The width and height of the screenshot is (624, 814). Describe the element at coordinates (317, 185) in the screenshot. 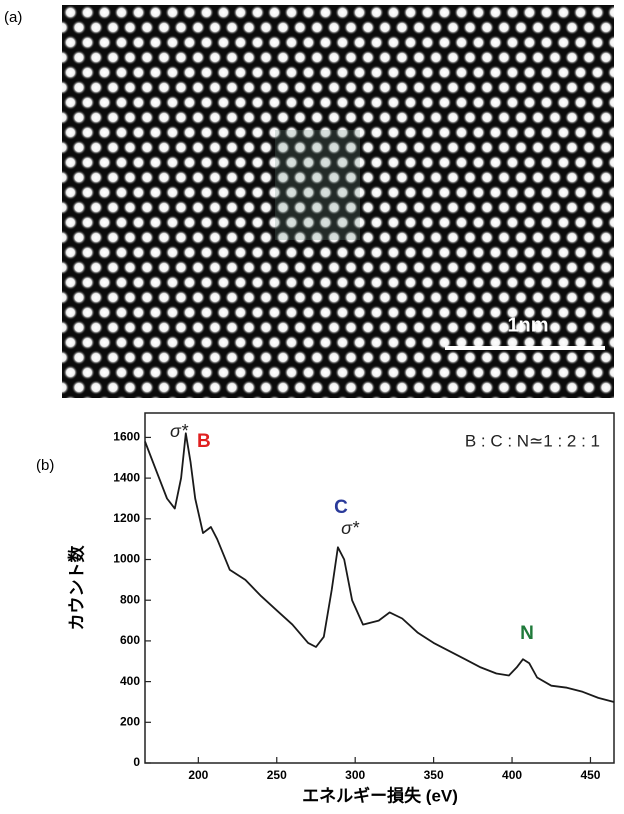

I see `highlight-region` at that location.